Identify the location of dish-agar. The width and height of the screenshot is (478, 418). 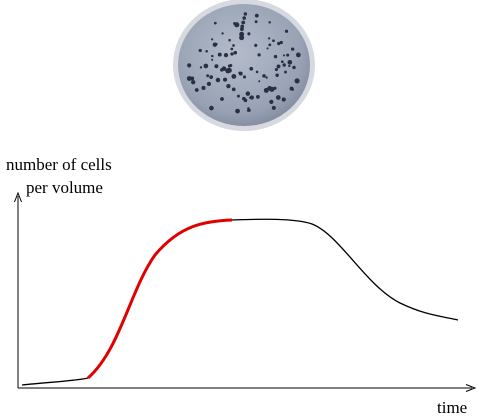
(244, 65).